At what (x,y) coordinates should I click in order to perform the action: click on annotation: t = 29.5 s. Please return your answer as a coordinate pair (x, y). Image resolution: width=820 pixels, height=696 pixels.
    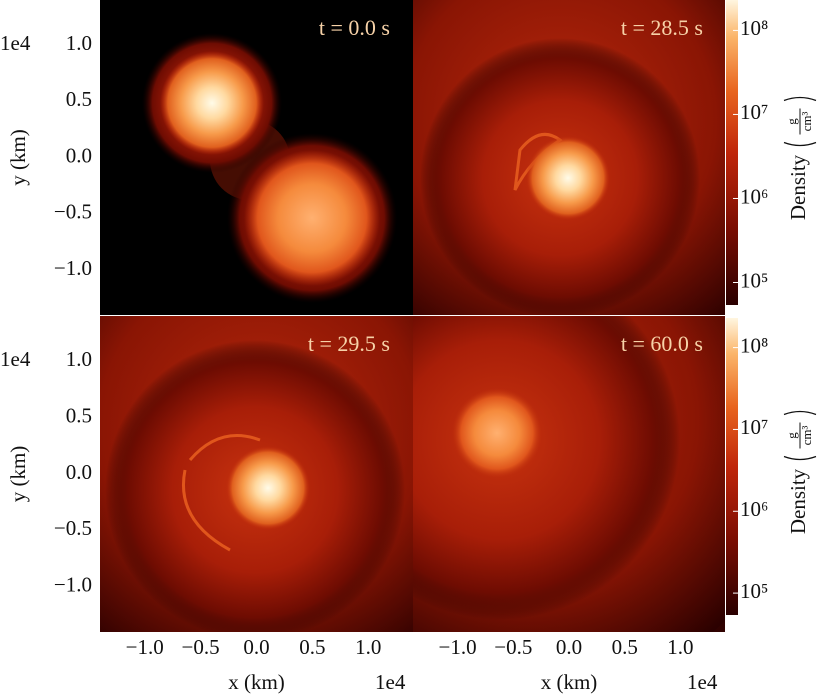
    Looking at the image, I should click on (349, 343).